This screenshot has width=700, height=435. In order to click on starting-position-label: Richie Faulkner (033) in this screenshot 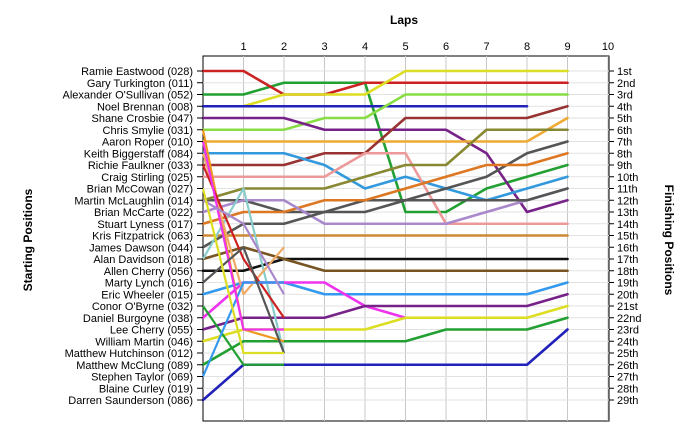, I will do `click(140, 166)`.